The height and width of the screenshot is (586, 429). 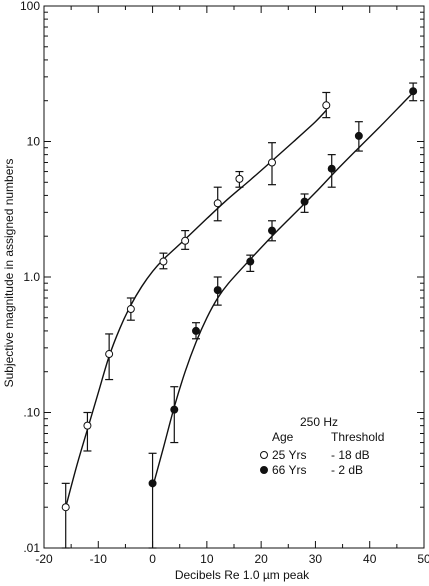 I want to click on x-tick-label: 10, so click(x=207, y=559).